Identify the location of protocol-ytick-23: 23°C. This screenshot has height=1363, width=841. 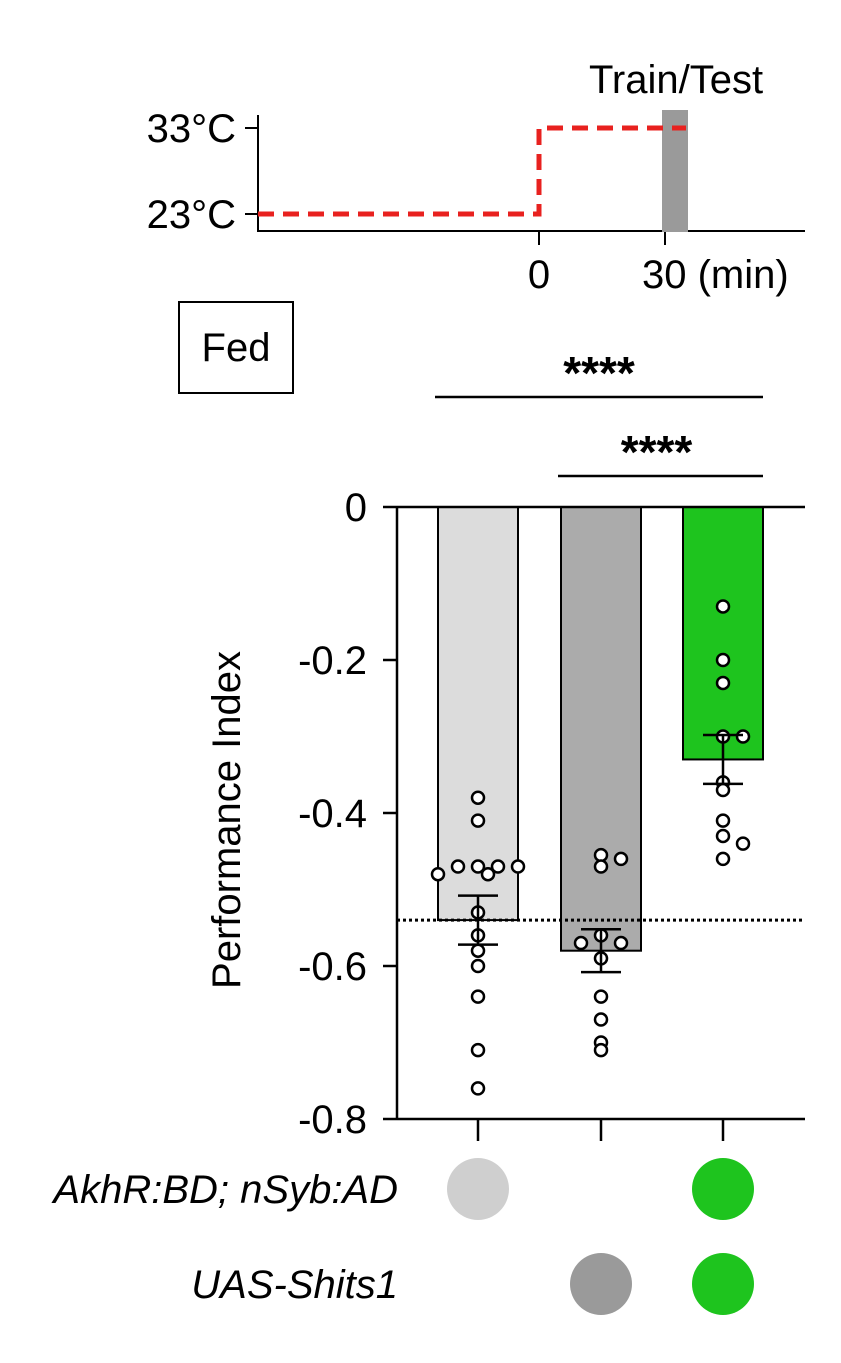
(191, 215).